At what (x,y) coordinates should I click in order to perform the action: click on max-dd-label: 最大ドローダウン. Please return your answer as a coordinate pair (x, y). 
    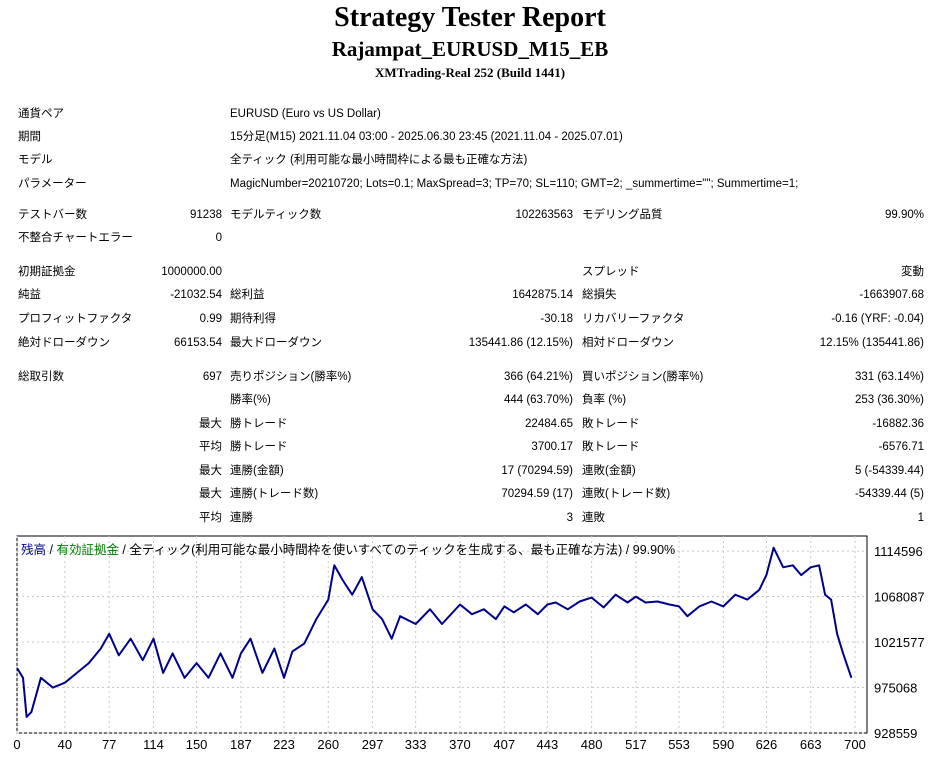
    Looking at the image, I should click on (276, 343).